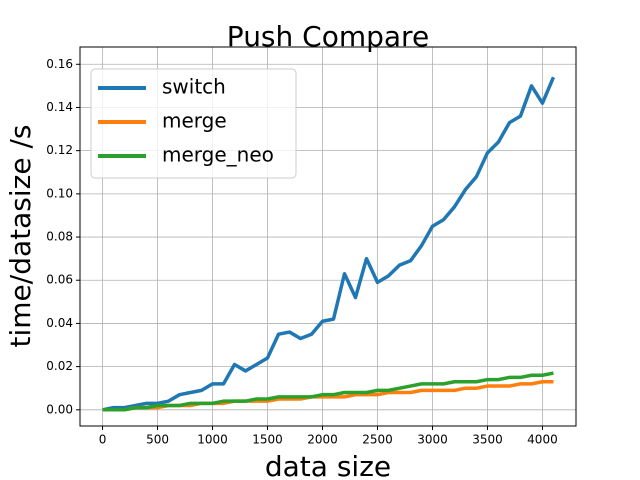 The height and width of the screenshot is (480, 640). I want to click on legend-label: switch, so click(194, 87).